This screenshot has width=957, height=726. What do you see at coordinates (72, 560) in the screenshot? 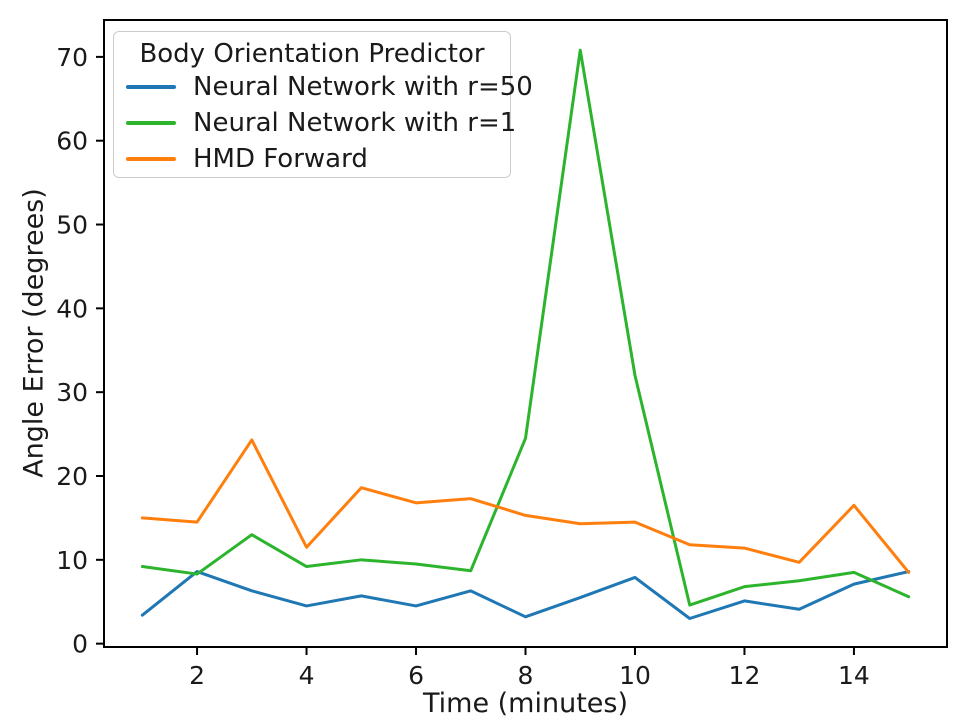
I see `y-tick-label: 10` at bounding box center [72, 560].